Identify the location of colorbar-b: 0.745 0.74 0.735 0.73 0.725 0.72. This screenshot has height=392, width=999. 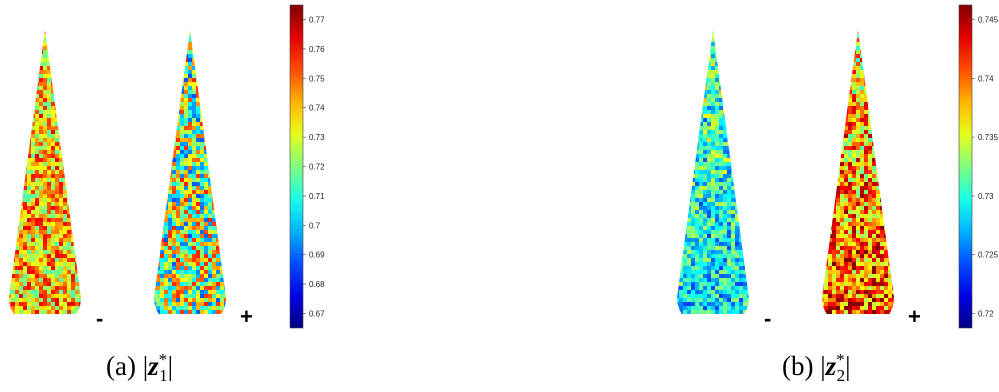
(978, 166).